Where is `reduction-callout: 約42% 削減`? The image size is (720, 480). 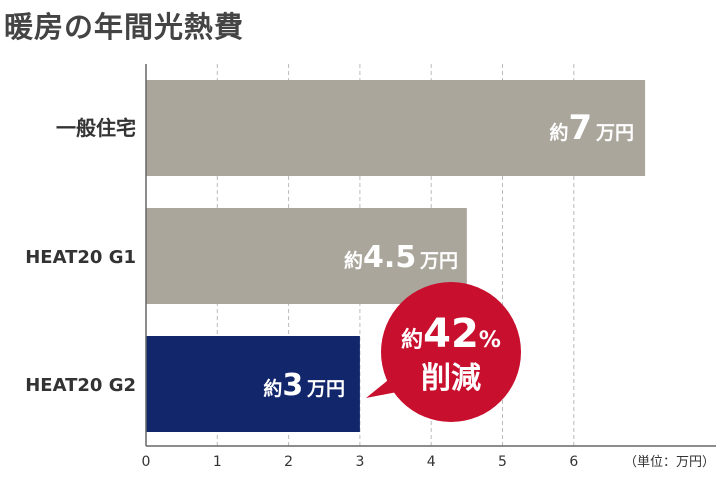 reduction-callout: 約42% 削減 is located at coordinates (443, 352).